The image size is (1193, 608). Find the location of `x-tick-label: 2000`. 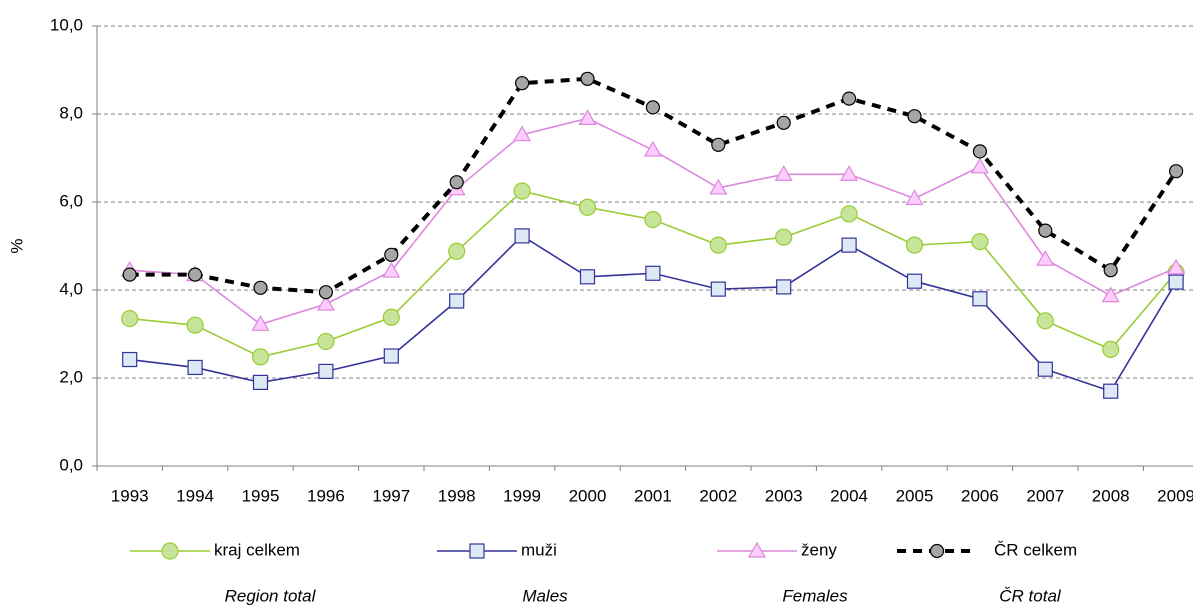

x-tick-label: 2000 is located at coordinates (588, 495).